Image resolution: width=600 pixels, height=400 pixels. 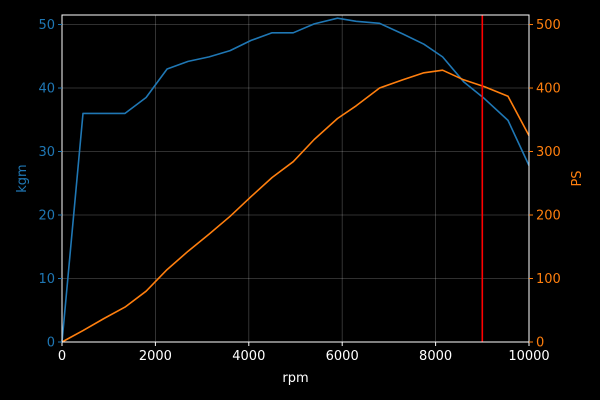 I want to click on y-right-tick-label: 200, so click(x=548, y=216).